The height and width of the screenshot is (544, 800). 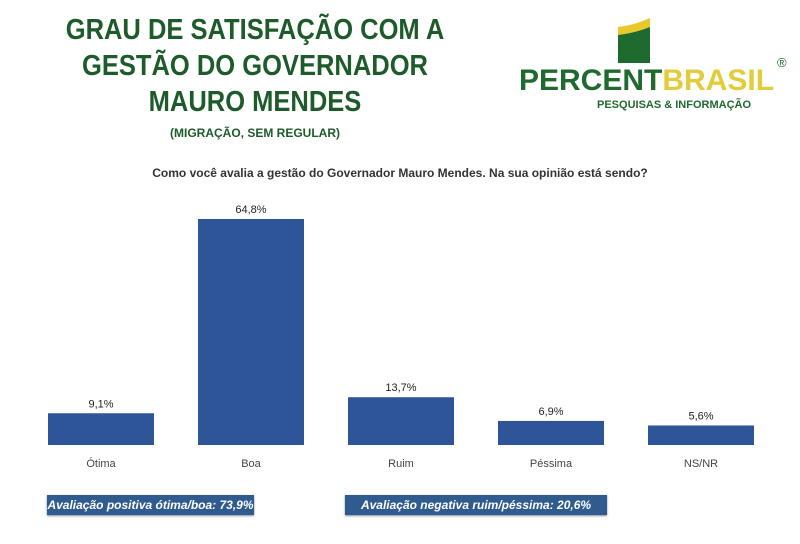 What do you see at coordinates (400, 388) in the screenshot?
I see `data-label-2: 13,7%` at bounding box center [400, 388].